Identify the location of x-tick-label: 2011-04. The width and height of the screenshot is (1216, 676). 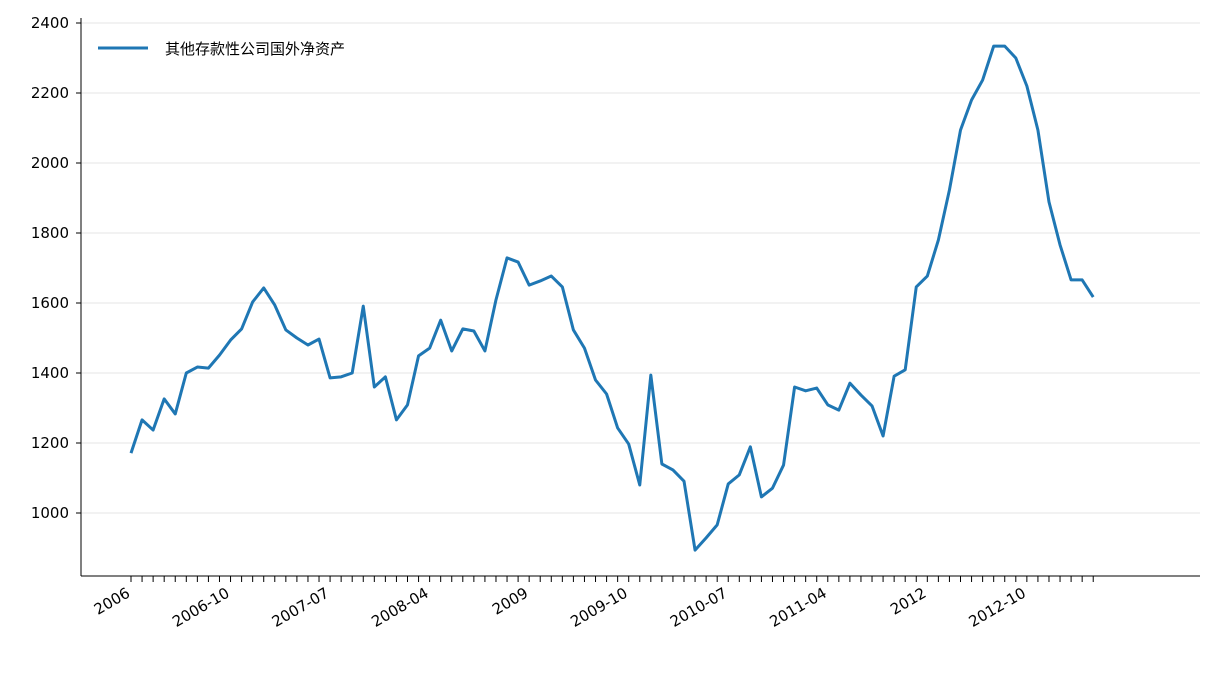
(797, 607).